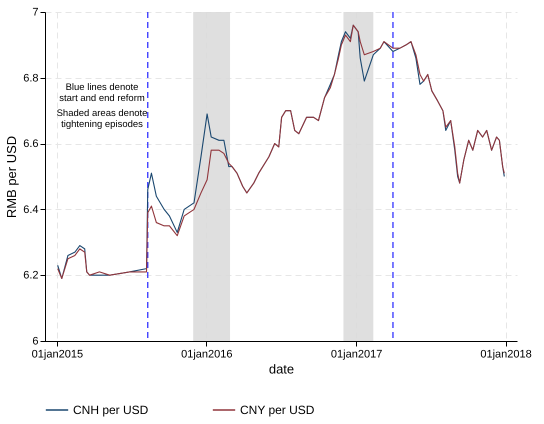 The width and height of the screenshot is (544, 424). I want to click on x-tick-label: 01jan2018, so click(506, 354).